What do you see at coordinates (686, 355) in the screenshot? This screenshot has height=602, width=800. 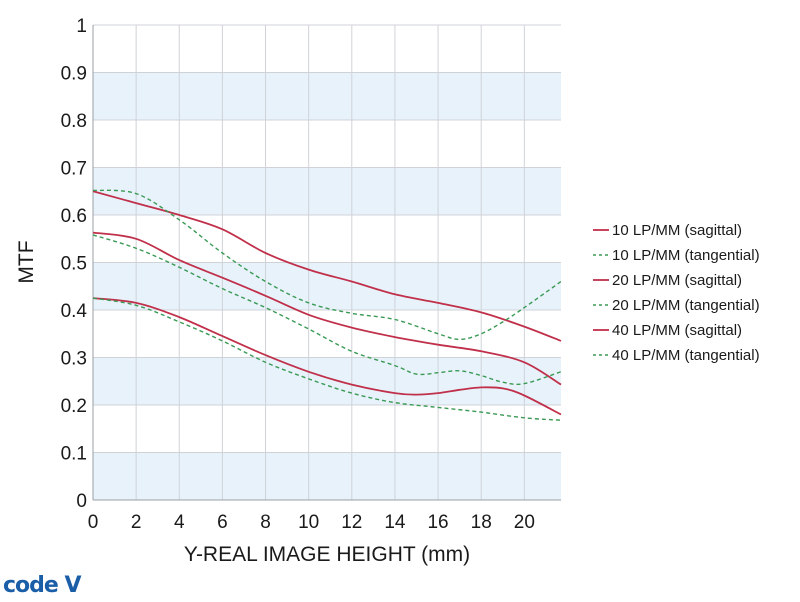 I see `legend-entry: 40 LP/MM (tangential)` at bounding box center [686, 355].